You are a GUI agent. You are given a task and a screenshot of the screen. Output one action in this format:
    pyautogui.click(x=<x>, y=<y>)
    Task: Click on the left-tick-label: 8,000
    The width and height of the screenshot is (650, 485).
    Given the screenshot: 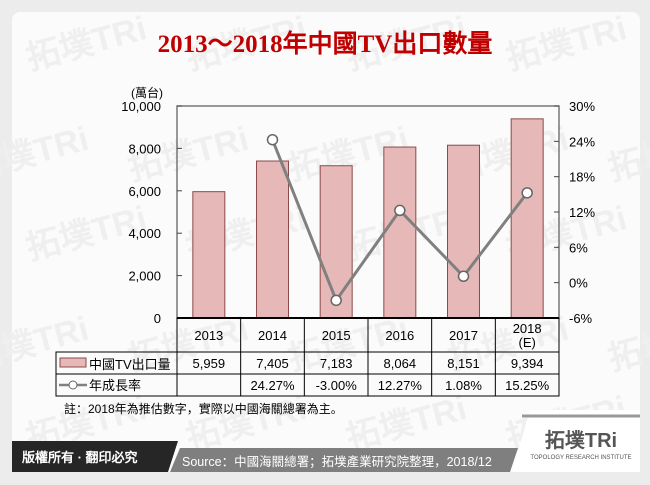 What is the action you would take?
    pyautogui.click(x=144, y=148)
    